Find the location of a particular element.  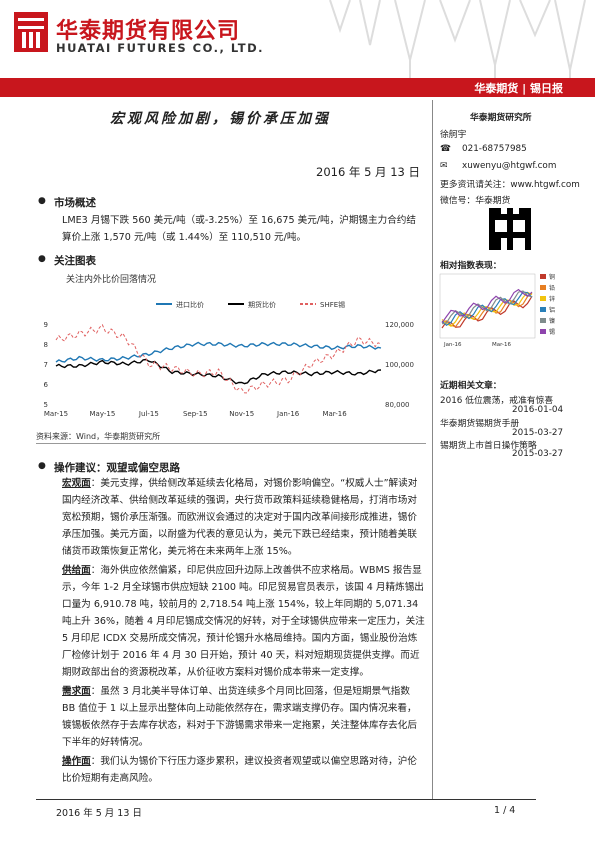

email-icon: ✉ is located at coordinates (444, 166).